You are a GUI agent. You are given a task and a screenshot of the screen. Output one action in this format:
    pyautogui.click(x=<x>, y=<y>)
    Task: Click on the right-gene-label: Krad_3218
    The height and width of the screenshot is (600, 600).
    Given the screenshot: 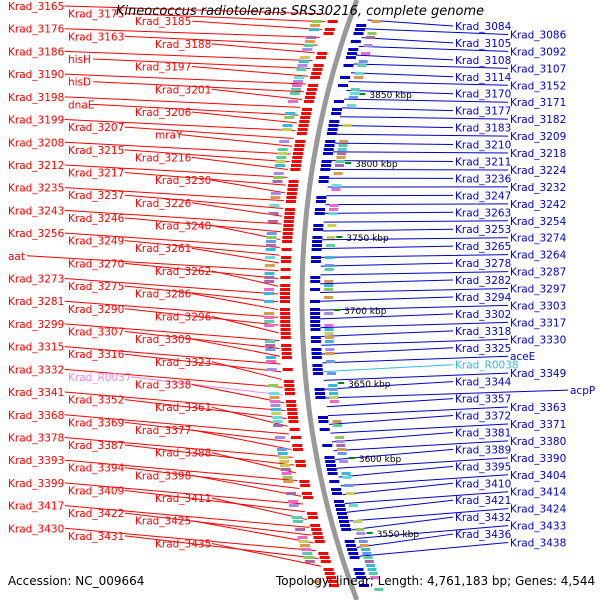 What is the action you would take?
    pyautogui.click(x=538, y=154)
    